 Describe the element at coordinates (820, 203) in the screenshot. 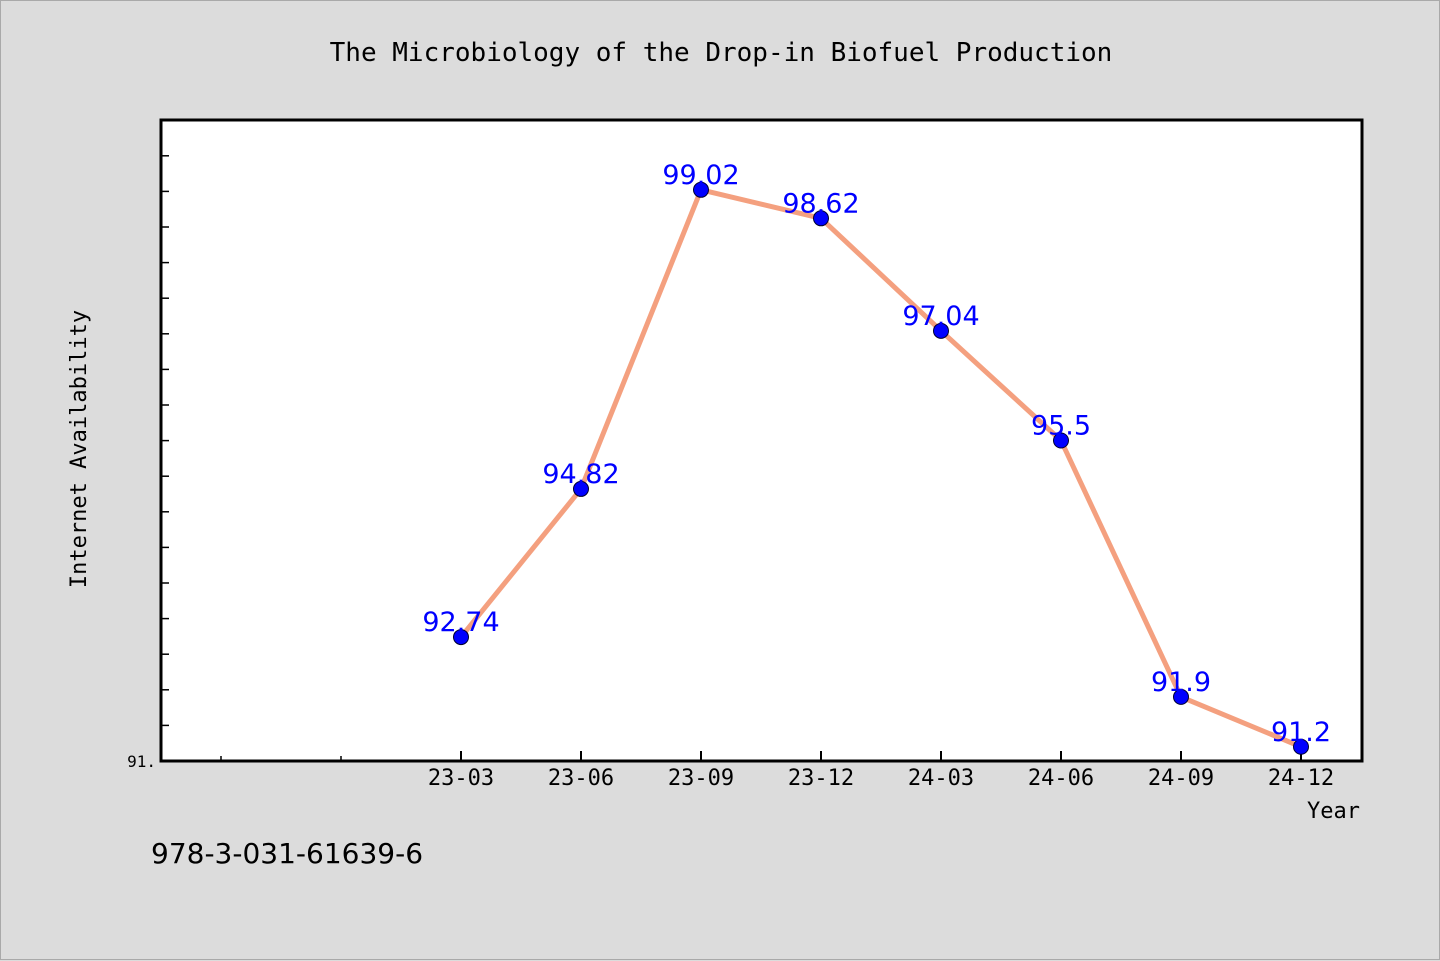

I see `data-label: 98.62` at that location.